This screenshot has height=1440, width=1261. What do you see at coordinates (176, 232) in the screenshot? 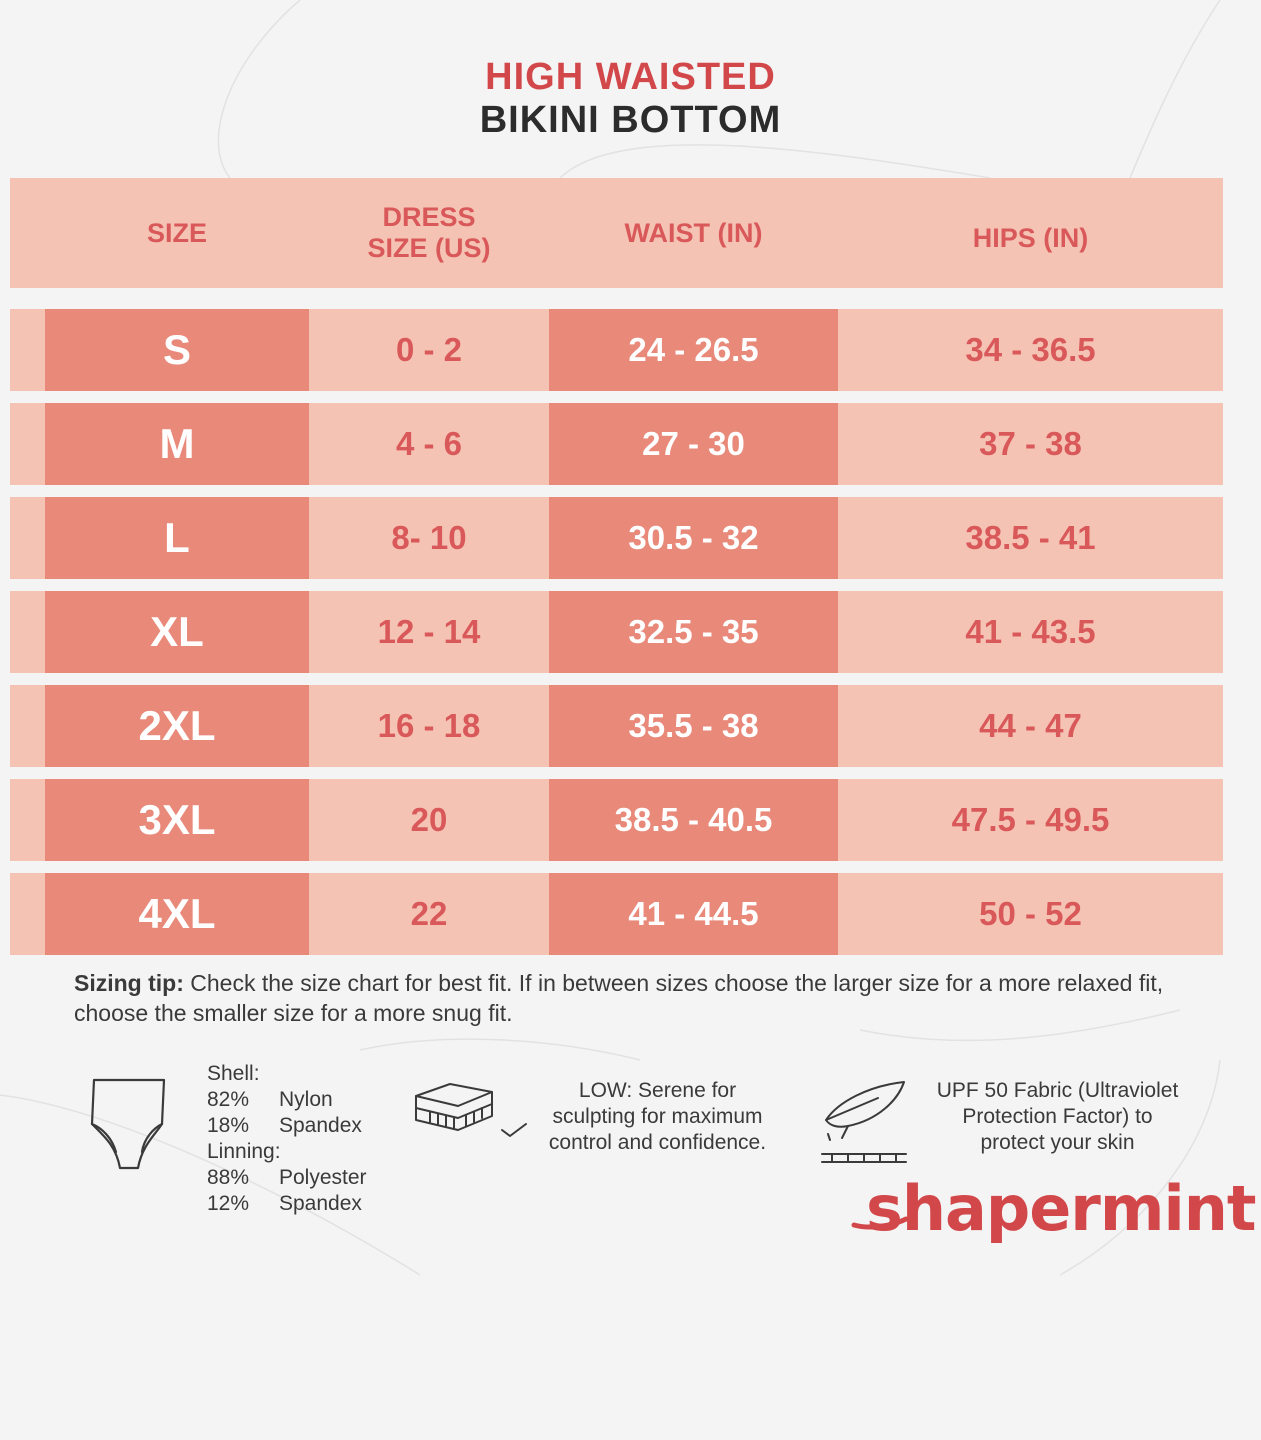
I see `column-header-size: SIZE` at bounding box center [176, 232].